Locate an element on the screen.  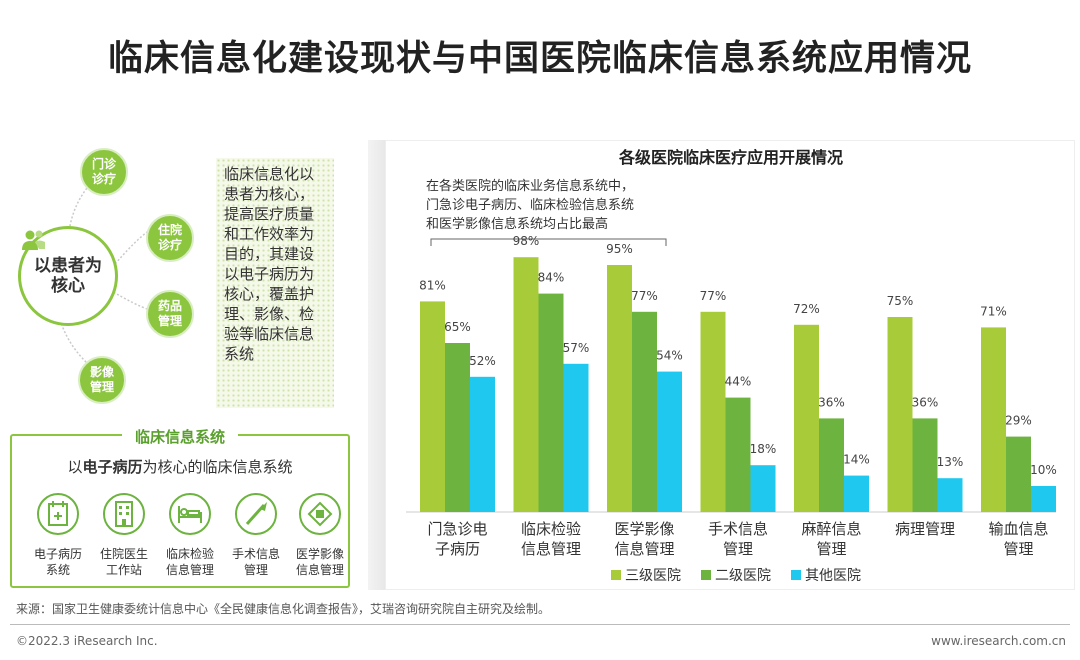
patients-icon is located at coordinates (33, 240).